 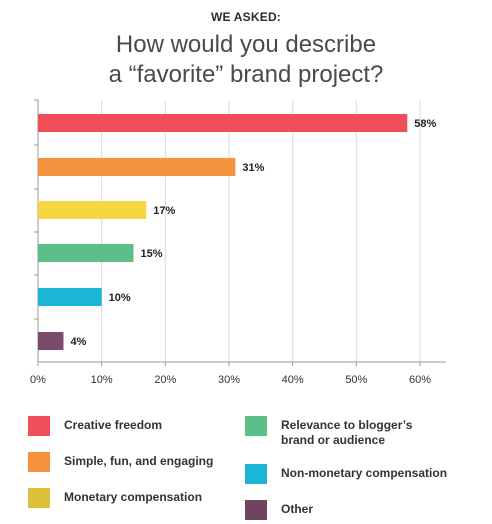 I want to click on x-tick-label: 40%, so click(x=293, y=380).